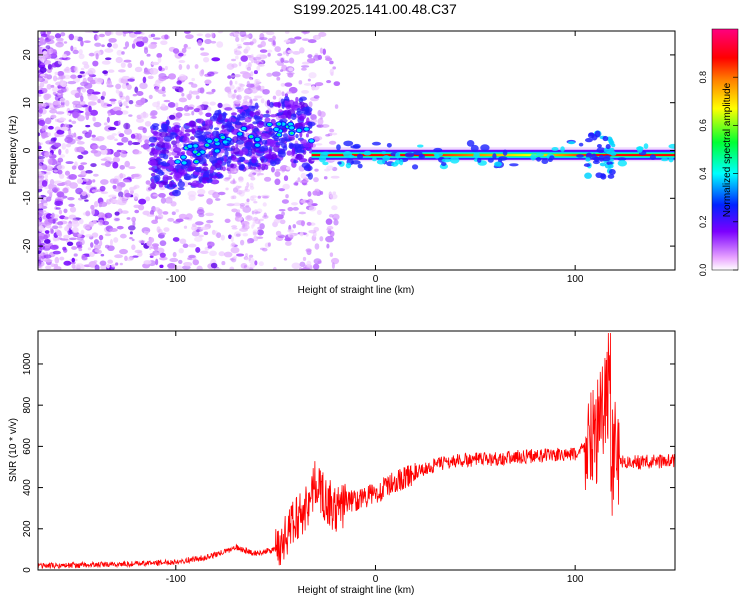 Image resolution: width=750 pixels, height=600 pixels. What do you see at coordinates (727, 149) in the screenshot?
I see `colorbar-label: Normalized spectral amplitude` at bounding box center [727, 149].